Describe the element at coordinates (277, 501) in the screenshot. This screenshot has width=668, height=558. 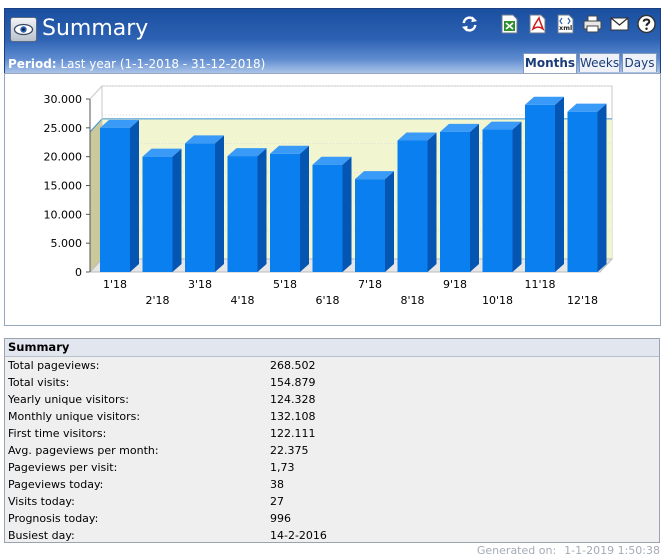
I see `summary-row-value: 27` at that location.